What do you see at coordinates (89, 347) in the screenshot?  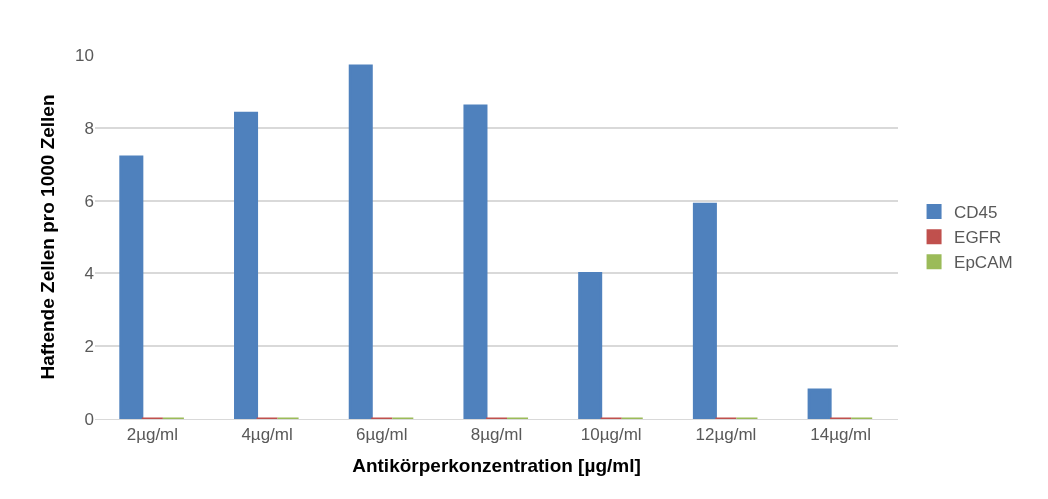 I see `y-tick-label: 2` at bounding box center [89, 347].